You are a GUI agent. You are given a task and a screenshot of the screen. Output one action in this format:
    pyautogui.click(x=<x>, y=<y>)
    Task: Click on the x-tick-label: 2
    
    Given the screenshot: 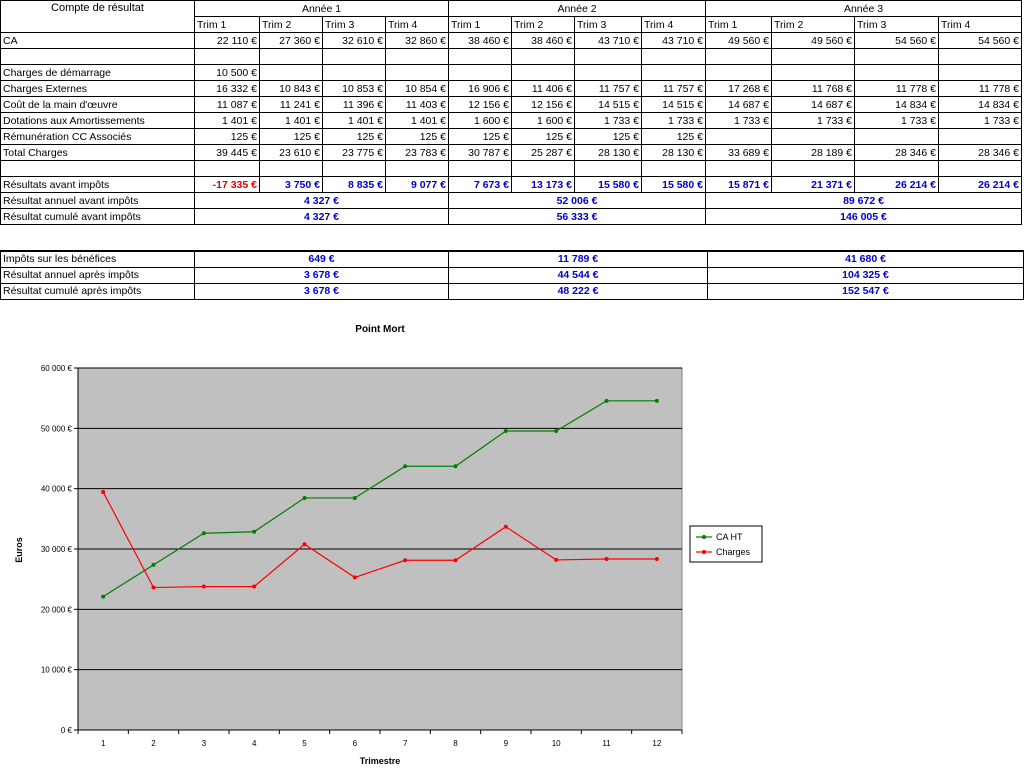 What is the action you would take?
    pyautogui.click(x=153, y=743)
    